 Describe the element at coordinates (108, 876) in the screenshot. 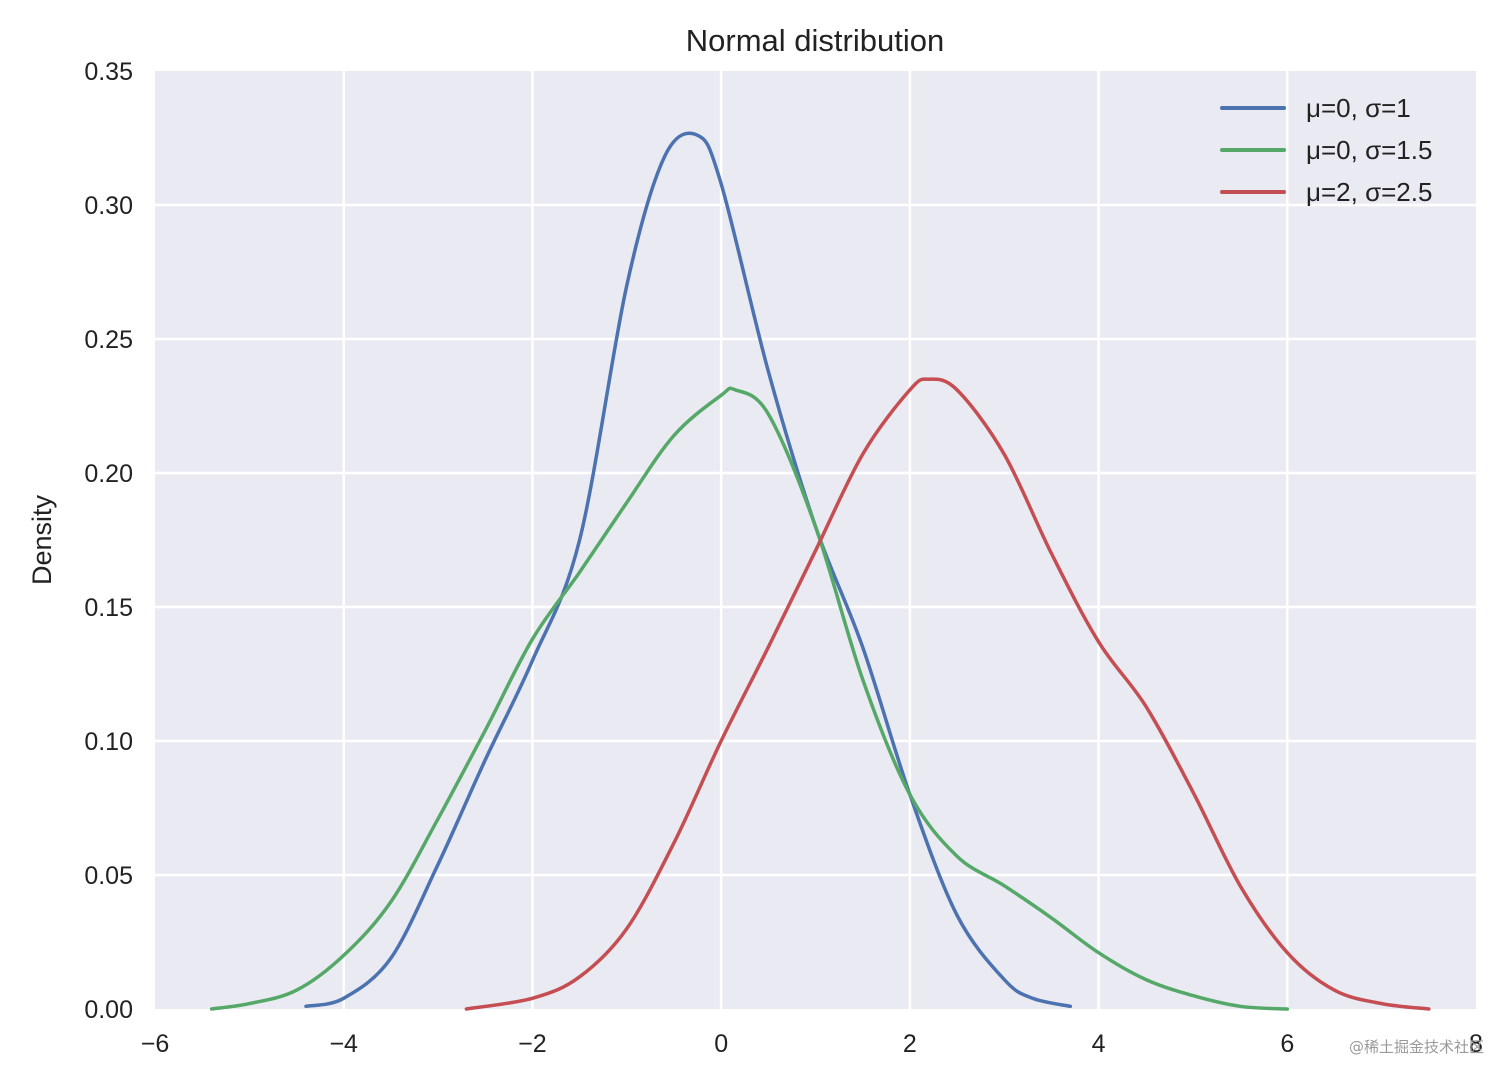

I see `y-tick-label: 0.05` at that location.